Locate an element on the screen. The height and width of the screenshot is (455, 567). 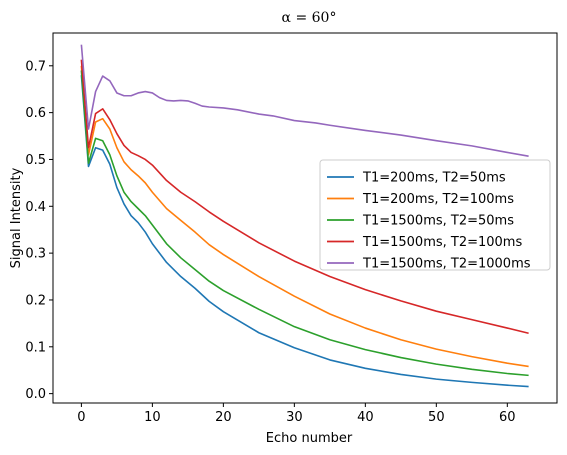
y-tick-label: 0.1 is located at coordinates (35, 347).